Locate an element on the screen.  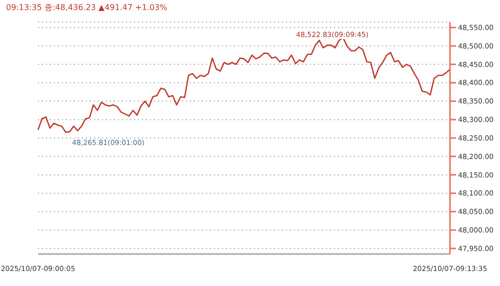
chart-subtitle: 09:13:35 종:48,436.23 ▲491.47 +1.03% is located at coordinates (86, 8).